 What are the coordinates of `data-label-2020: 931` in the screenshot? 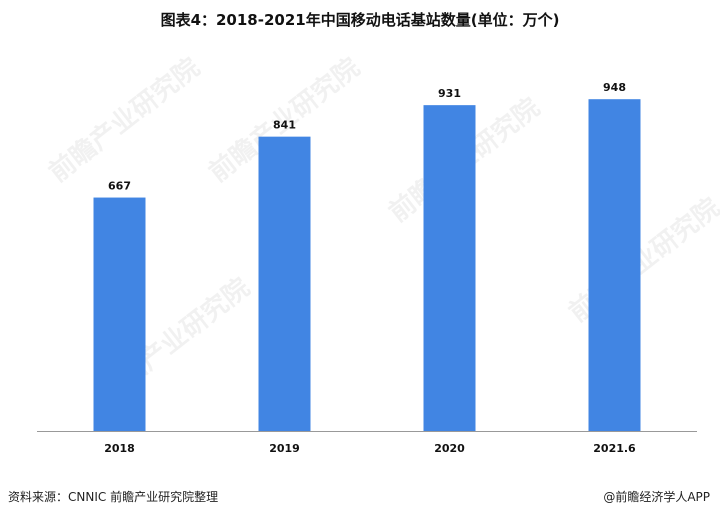 It's located at (449, 93).